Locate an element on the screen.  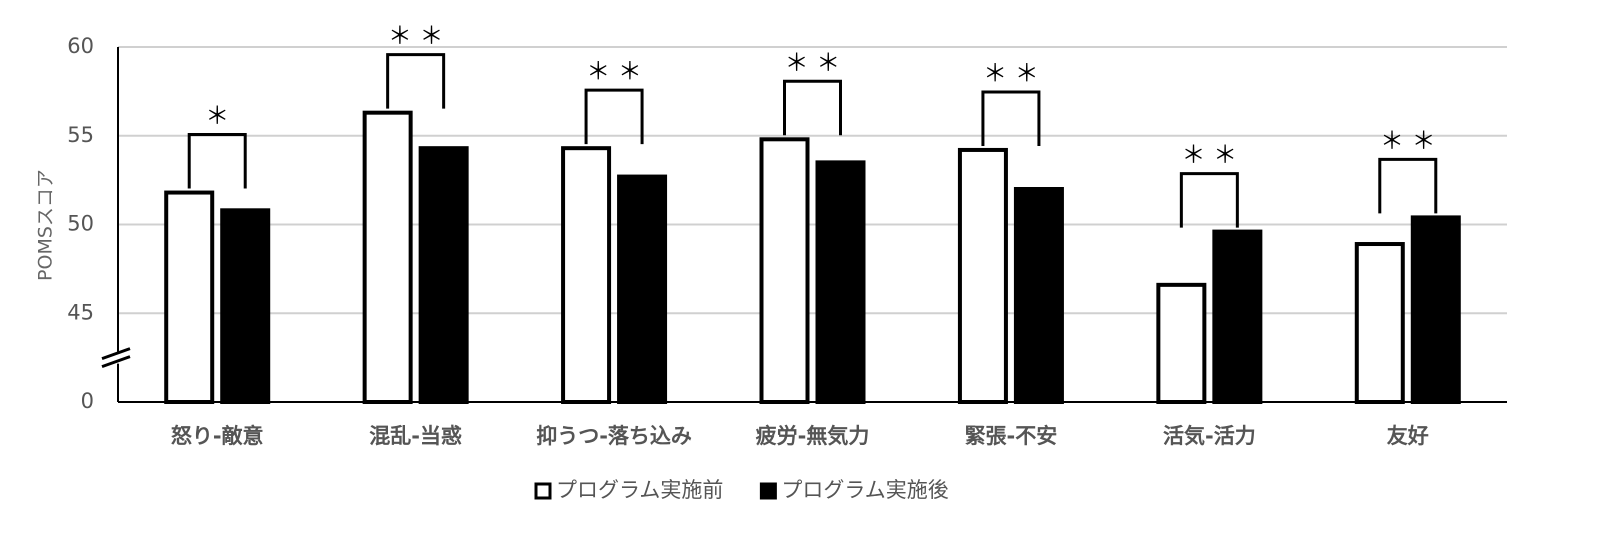
y-tick-label: 45 is located at coordinates (80, 312).